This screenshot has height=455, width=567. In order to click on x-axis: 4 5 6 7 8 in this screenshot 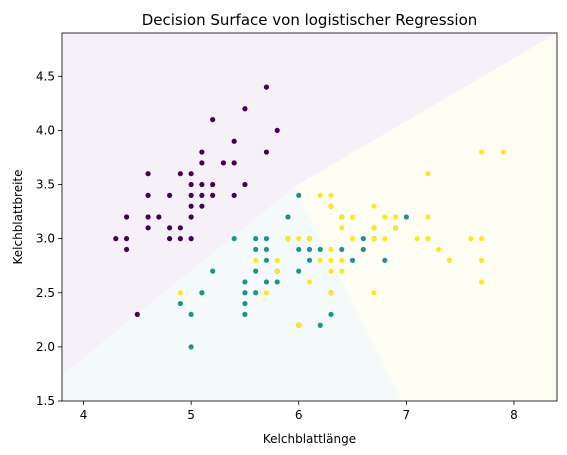, I will do `click(299, 411)`.